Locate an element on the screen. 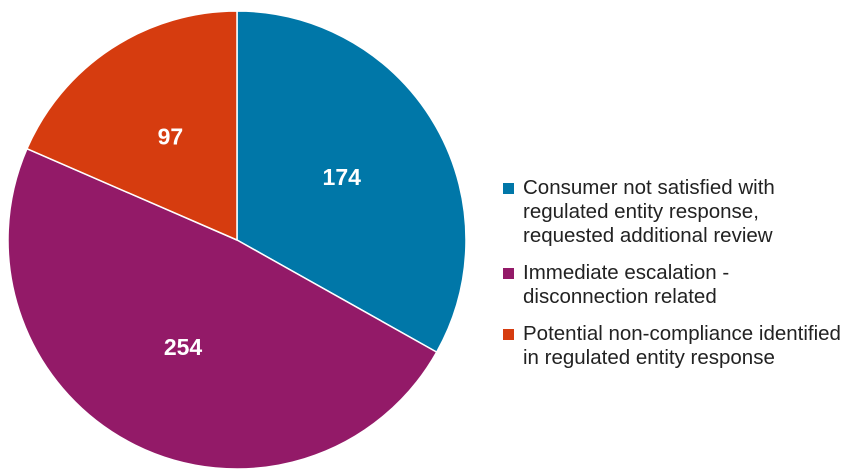 This screenshot has width=852, height=469. pie-slice is located at coordinates (131, 126).